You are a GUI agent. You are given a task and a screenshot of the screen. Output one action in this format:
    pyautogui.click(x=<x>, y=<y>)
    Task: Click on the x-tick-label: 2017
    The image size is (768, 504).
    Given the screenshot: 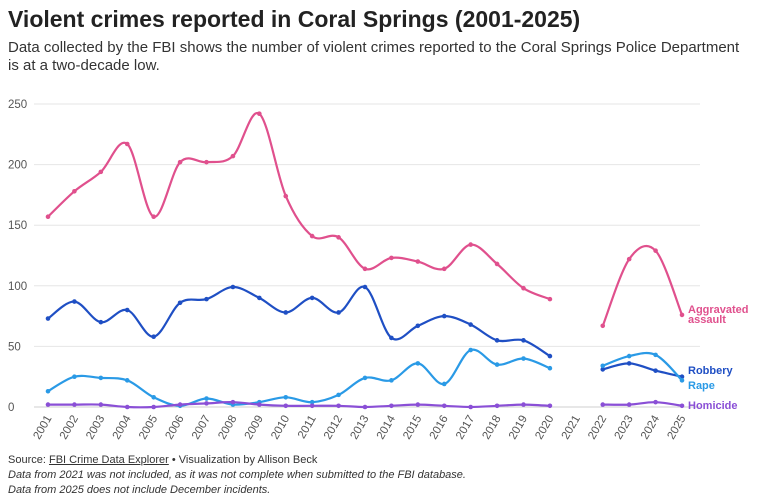 What is the action you would take?
    pyautogui.click(x=465, y=428)
    